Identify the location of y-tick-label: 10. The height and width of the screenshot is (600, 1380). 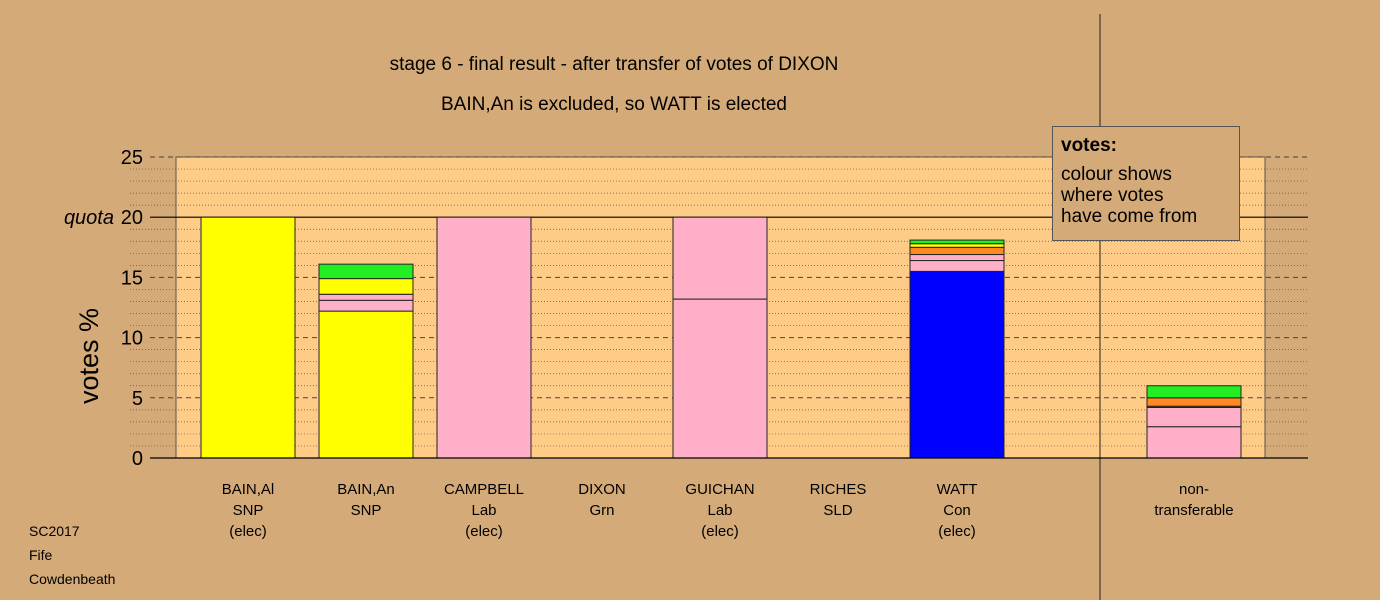
(132, 339).